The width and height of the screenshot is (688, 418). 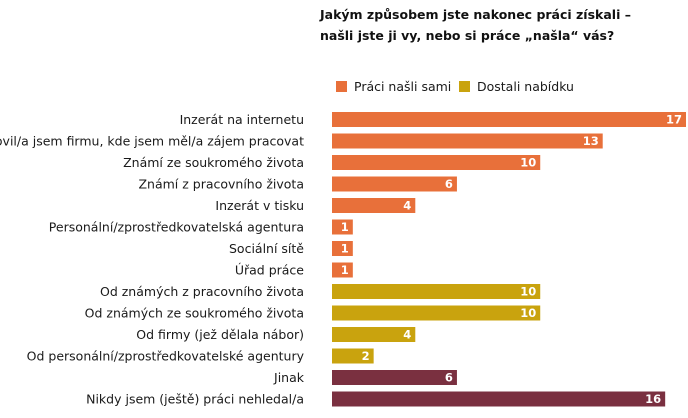 What do you see at coordinates (221, 184) in the screenshot?
I see `category-label: Známí z pracovního života` at bounding box center [221, 184].